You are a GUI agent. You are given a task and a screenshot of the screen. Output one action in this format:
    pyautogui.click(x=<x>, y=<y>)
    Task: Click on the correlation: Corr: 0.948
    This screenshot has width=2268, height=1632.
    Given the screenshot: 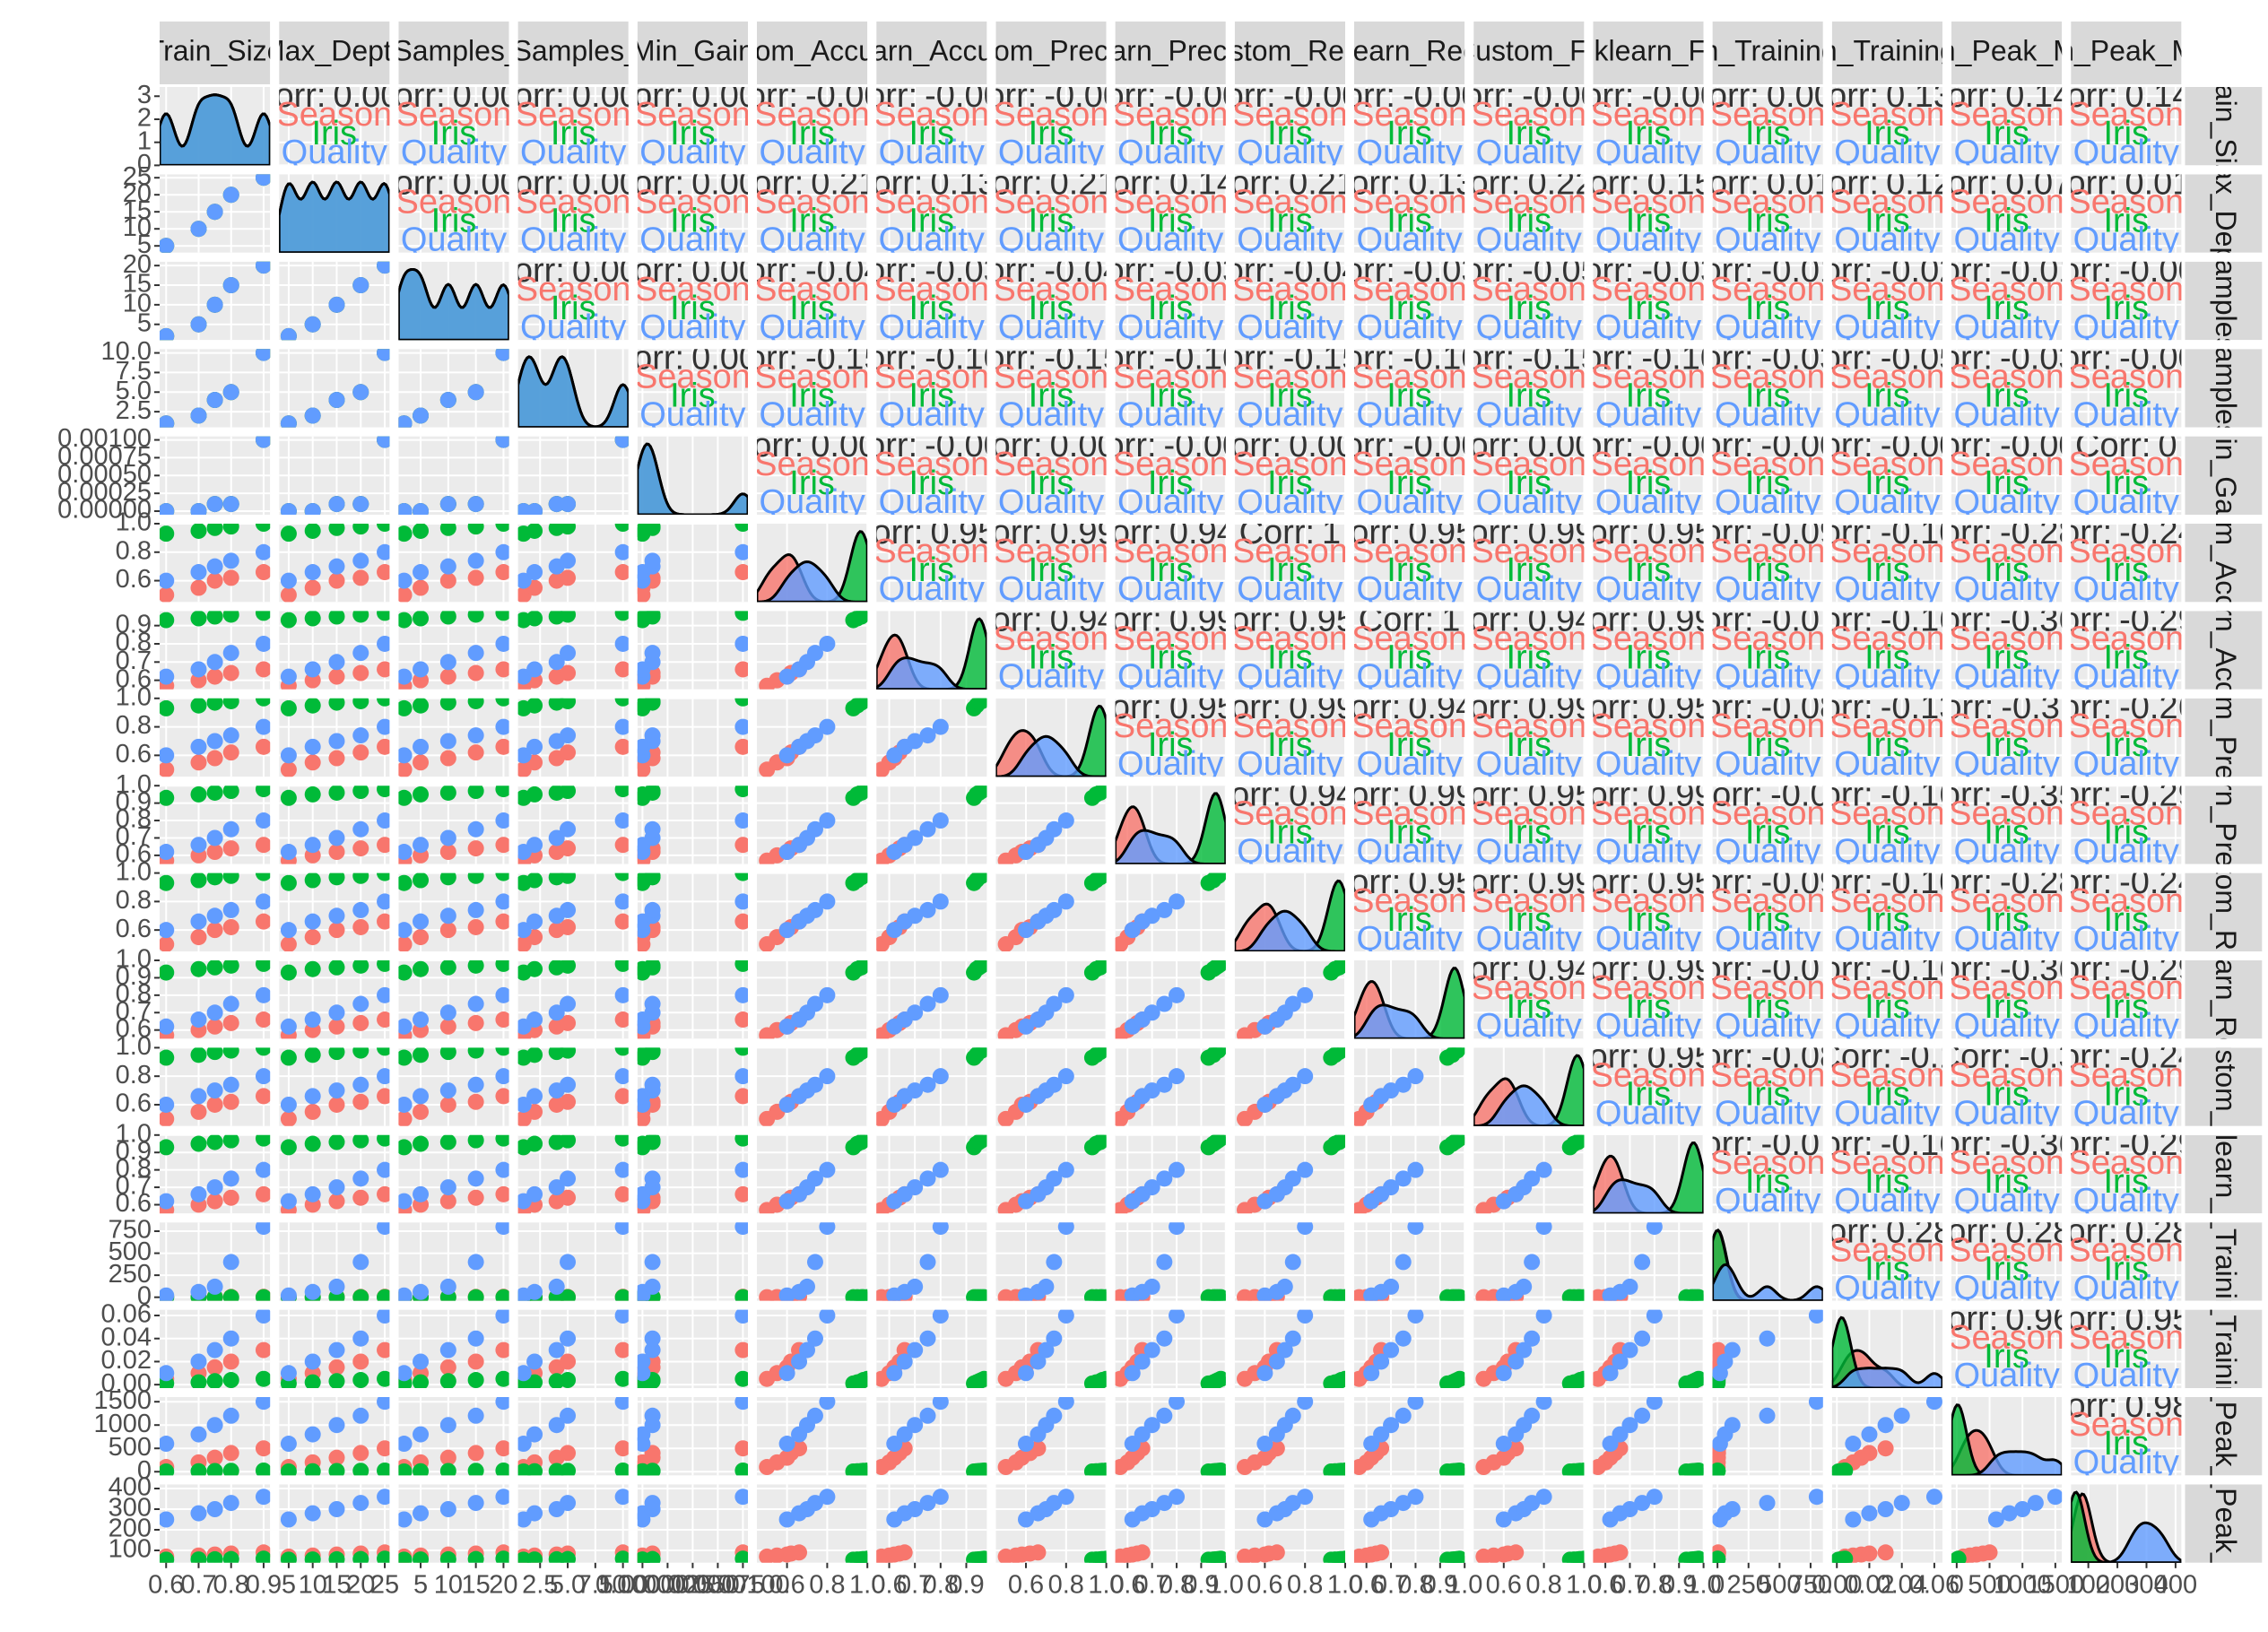 What is the action you would take?
    pyautogui.click(x=1170, y=532)
    